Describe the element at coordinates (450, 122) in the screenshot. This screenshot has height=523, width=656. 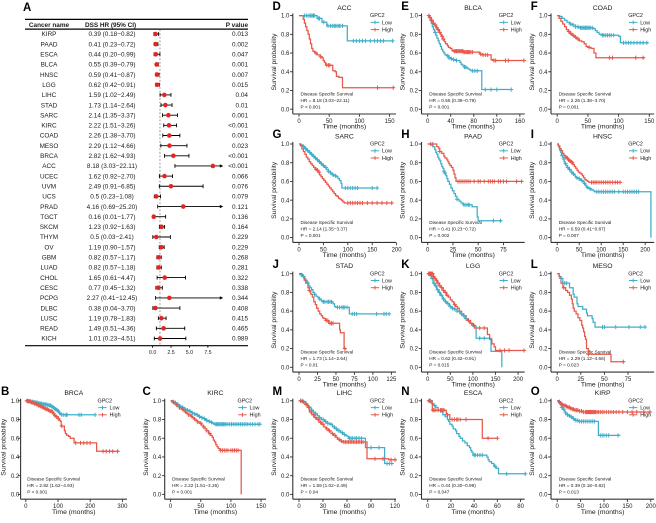
I see `svg-text: 40` at that location.